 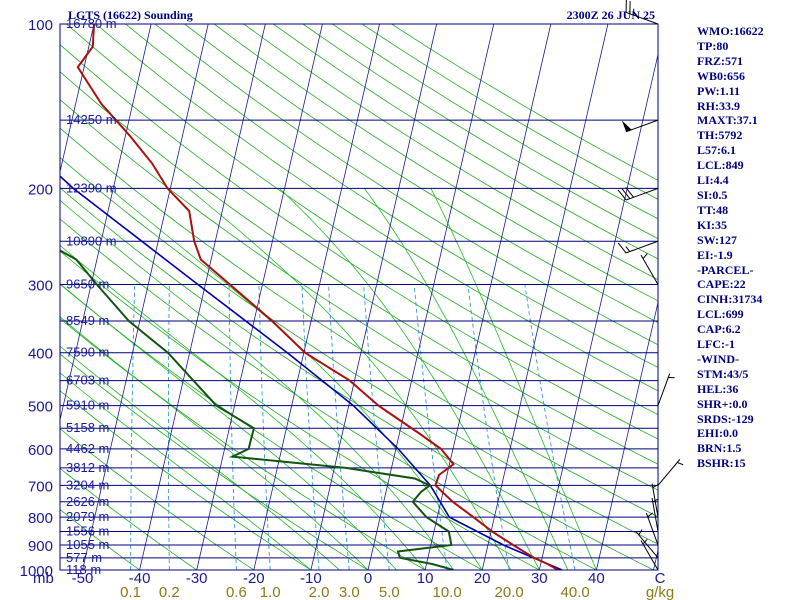 I want to click on height-label: 4462 m, so click(x=87, y=448).